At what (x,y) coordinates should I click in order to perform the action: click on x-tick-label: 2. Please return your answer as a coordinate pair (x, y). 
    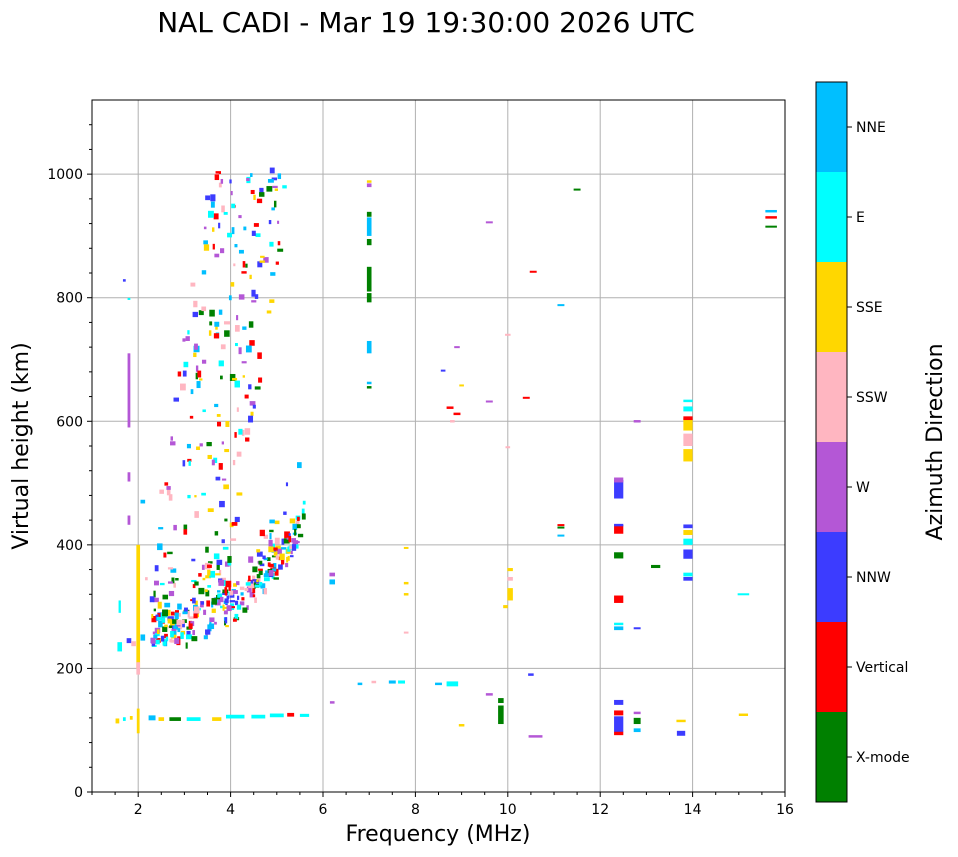
    Looking at the image, I should click on (138, 810).